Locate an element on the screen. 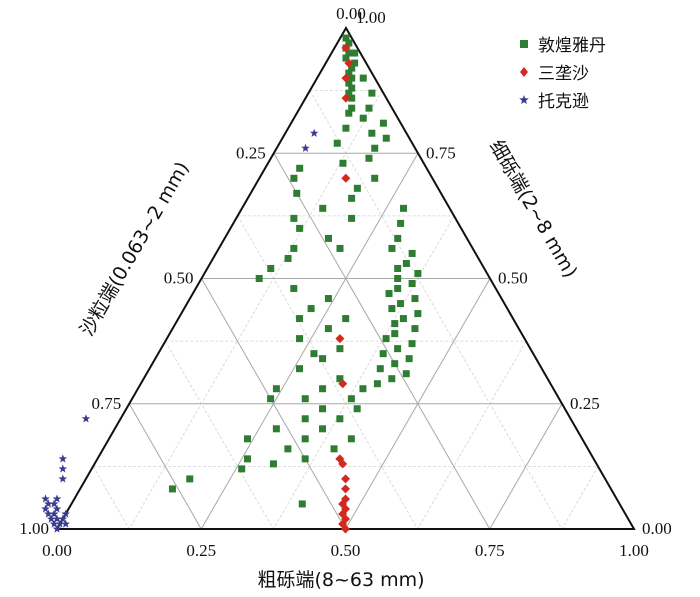 Image resolution: width=700 pixels, height=597 pixels. left-tick-label: 1.00 is located at coordinates (34, 528).